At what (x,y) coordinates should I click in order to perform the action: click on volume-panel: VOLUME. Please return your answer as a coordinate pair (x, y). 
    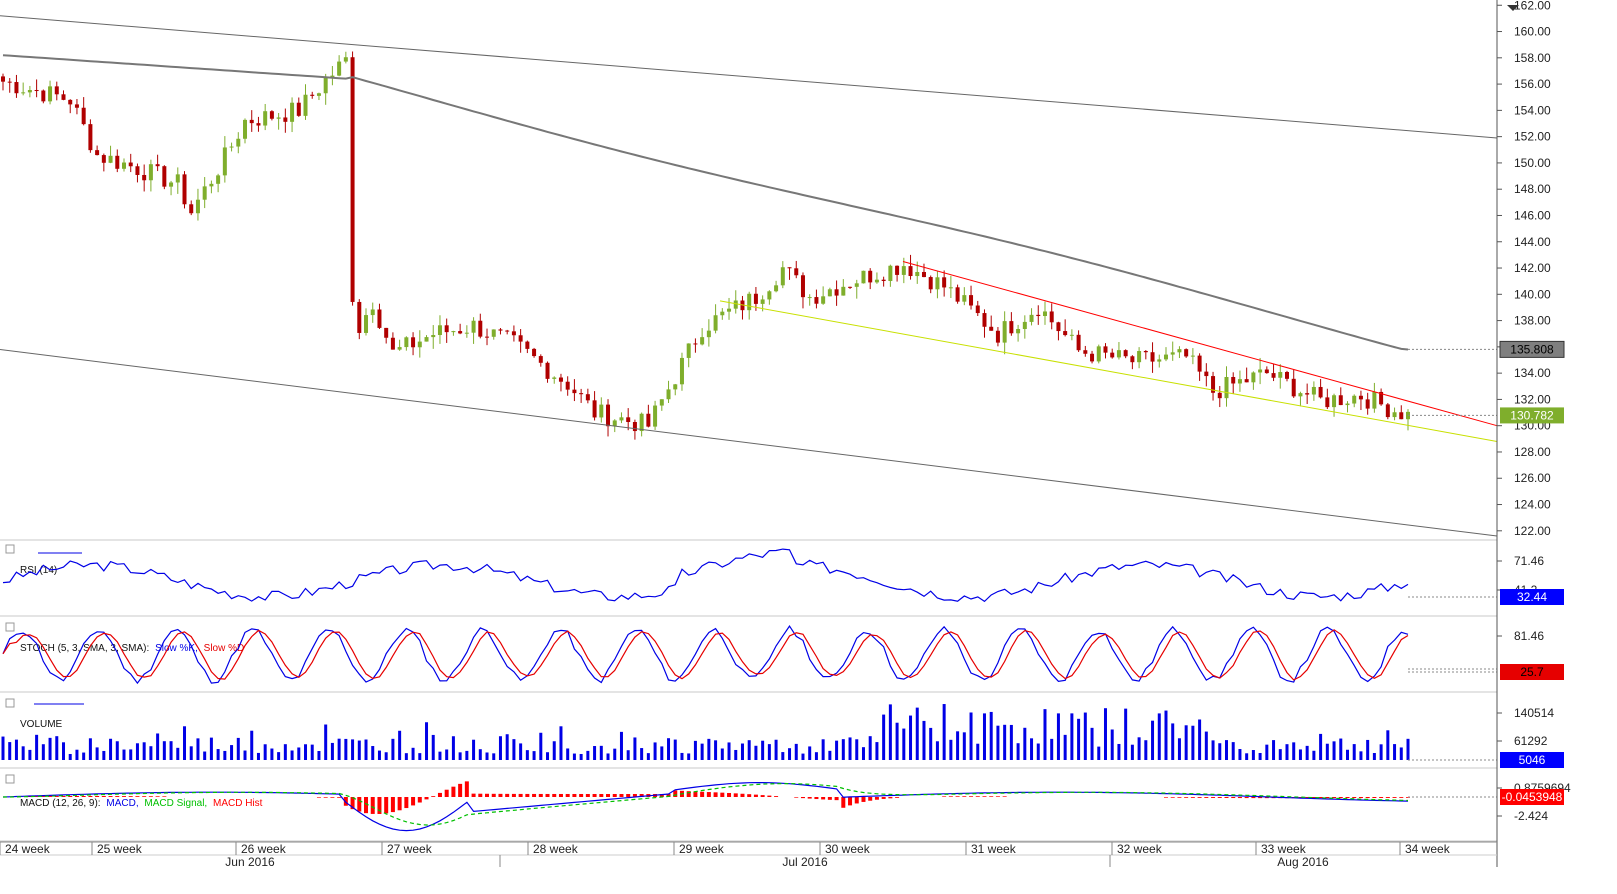
    Looking at the image, I should click on (749, 732).